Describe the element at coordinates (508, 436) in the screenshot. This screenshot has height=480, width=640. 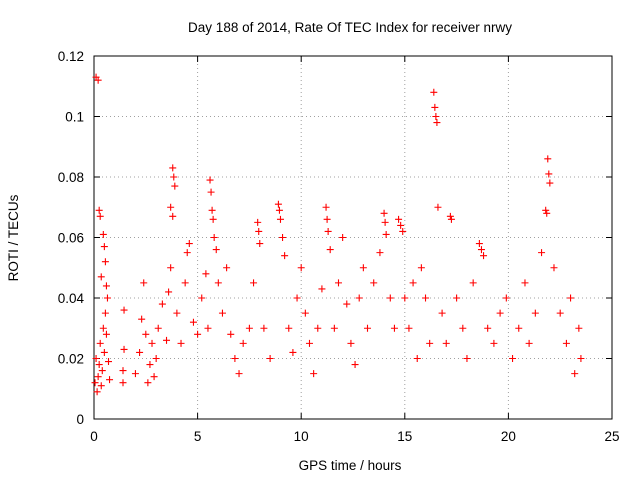
I see `x-tick-label: 20` at that location.